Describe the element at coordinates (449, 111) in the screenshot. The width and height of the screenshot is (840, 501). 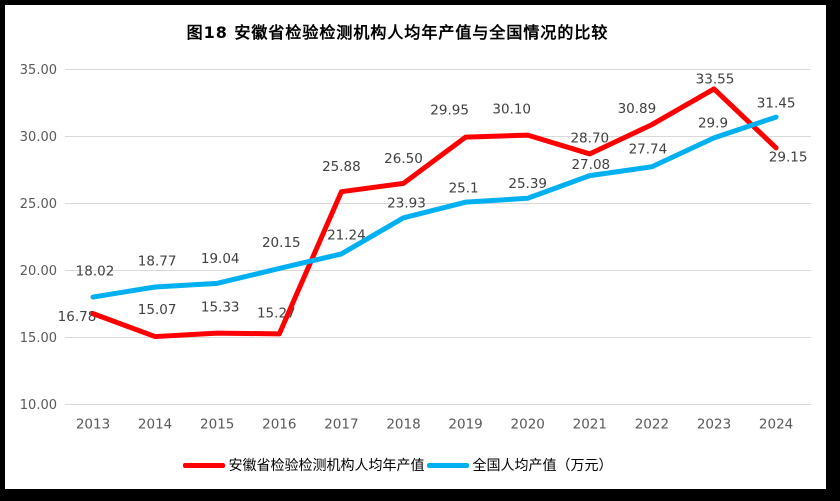
I see `data-label: 29.95` at that location.